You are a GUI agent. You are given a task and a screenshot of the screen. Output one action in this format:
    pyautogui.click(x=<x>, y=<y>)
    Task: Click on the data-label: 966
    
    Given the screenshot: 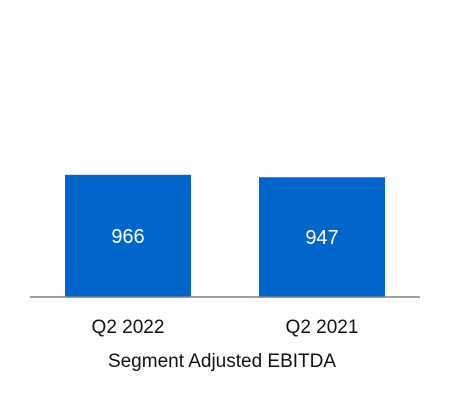 What is the action you would take?
    pyautogui.click(x=127, y=237)
    